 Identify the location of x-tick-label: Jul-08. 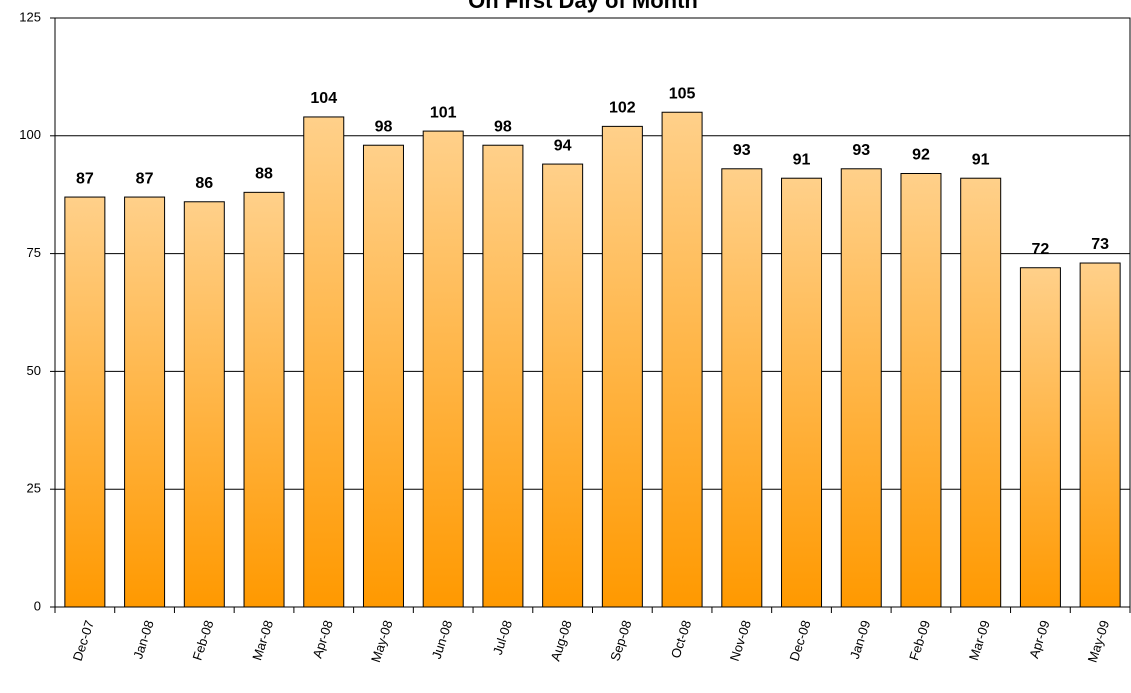
(502, 637).